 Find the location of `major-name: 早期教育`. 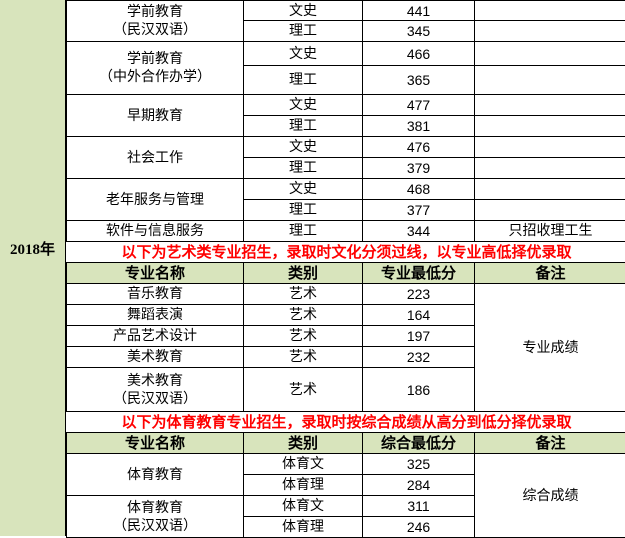

major-name: 早期教育 is located at coordinates (155, 116).